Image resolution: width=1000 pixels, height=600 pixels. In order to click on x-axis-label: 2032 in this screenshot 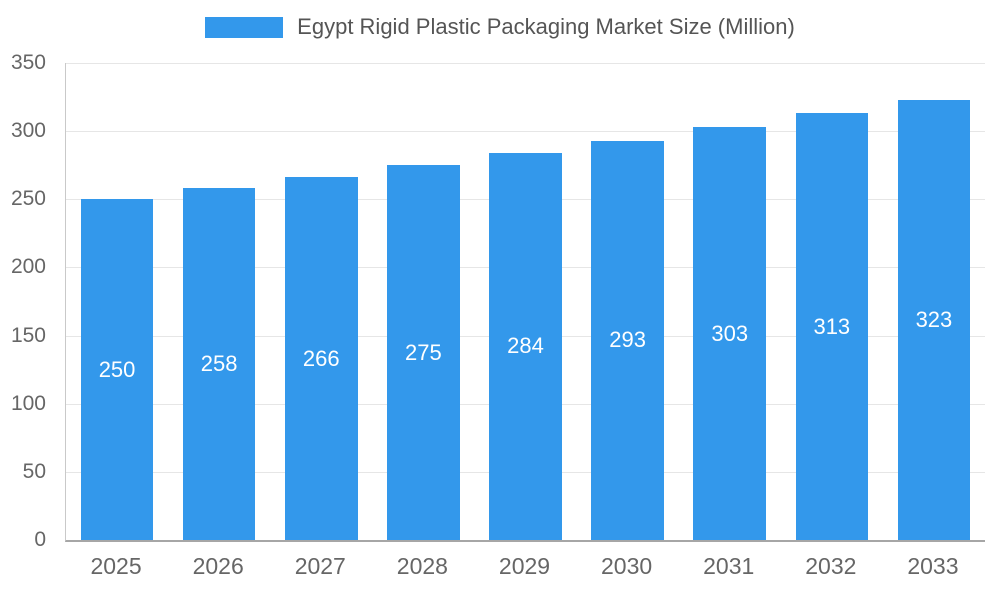, I will do `click(831, 566)`.